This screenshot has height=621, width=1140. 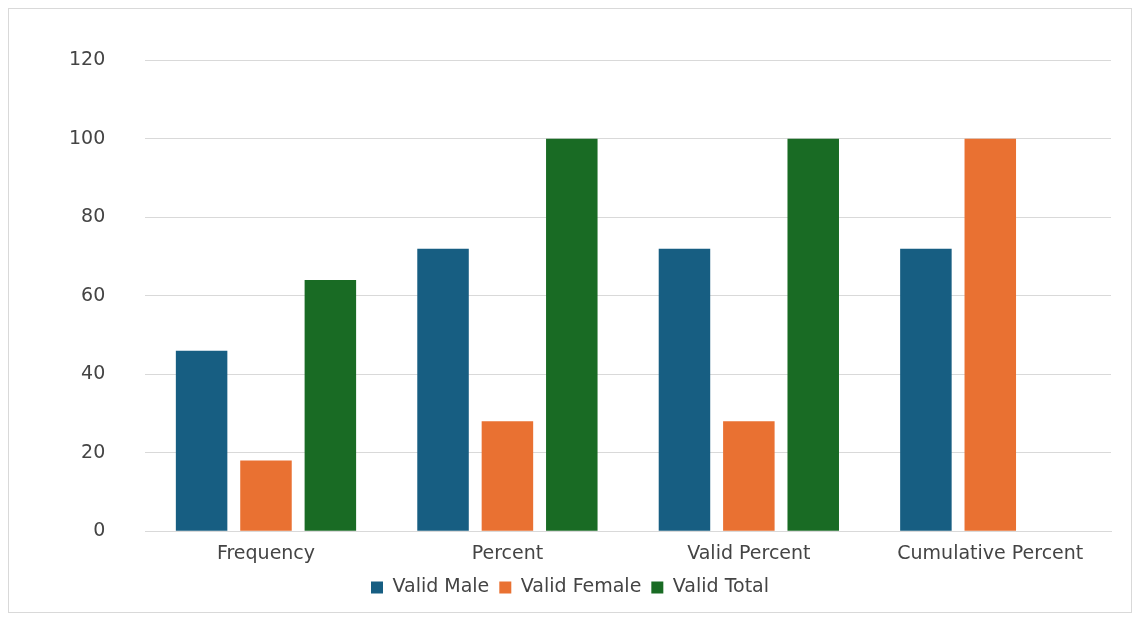 I want to click on x-tick-label: Frequency, so click(x=266, y=551).